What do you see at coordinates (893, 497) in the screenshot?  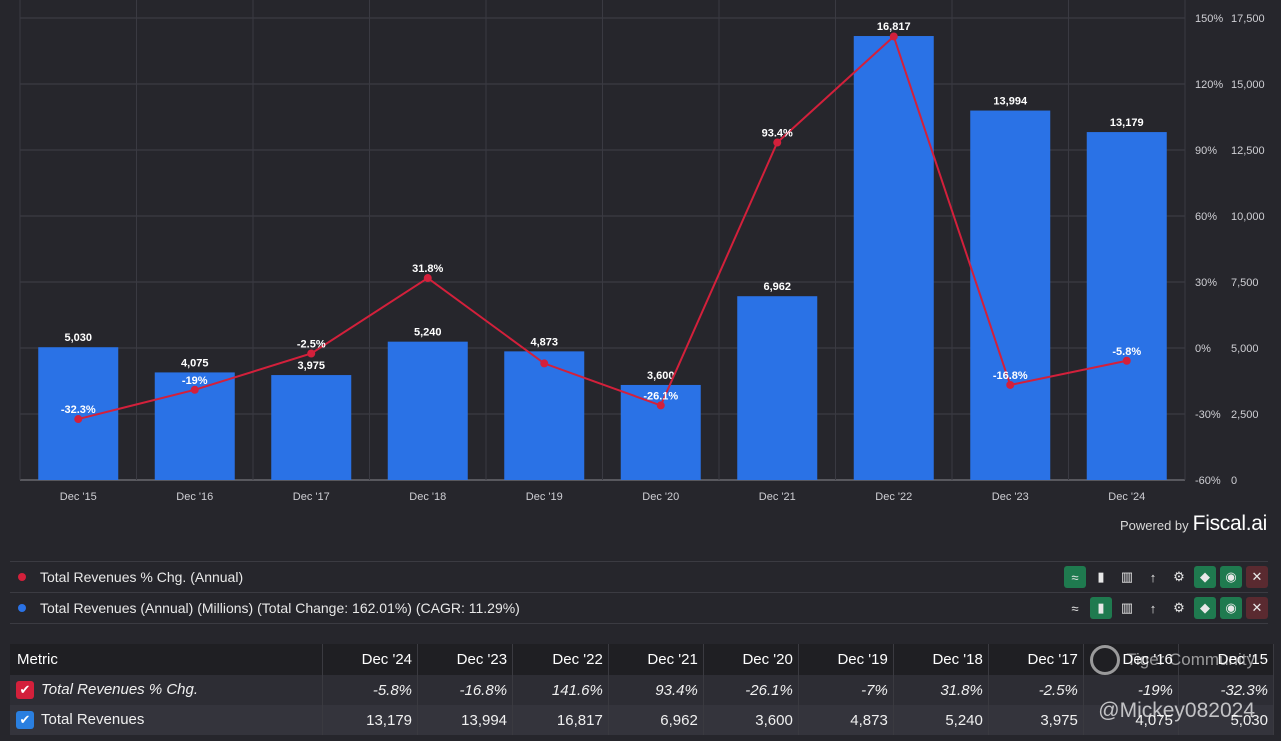 I see `x-tick-label: Dec '22` at bounding box center [893, 497].